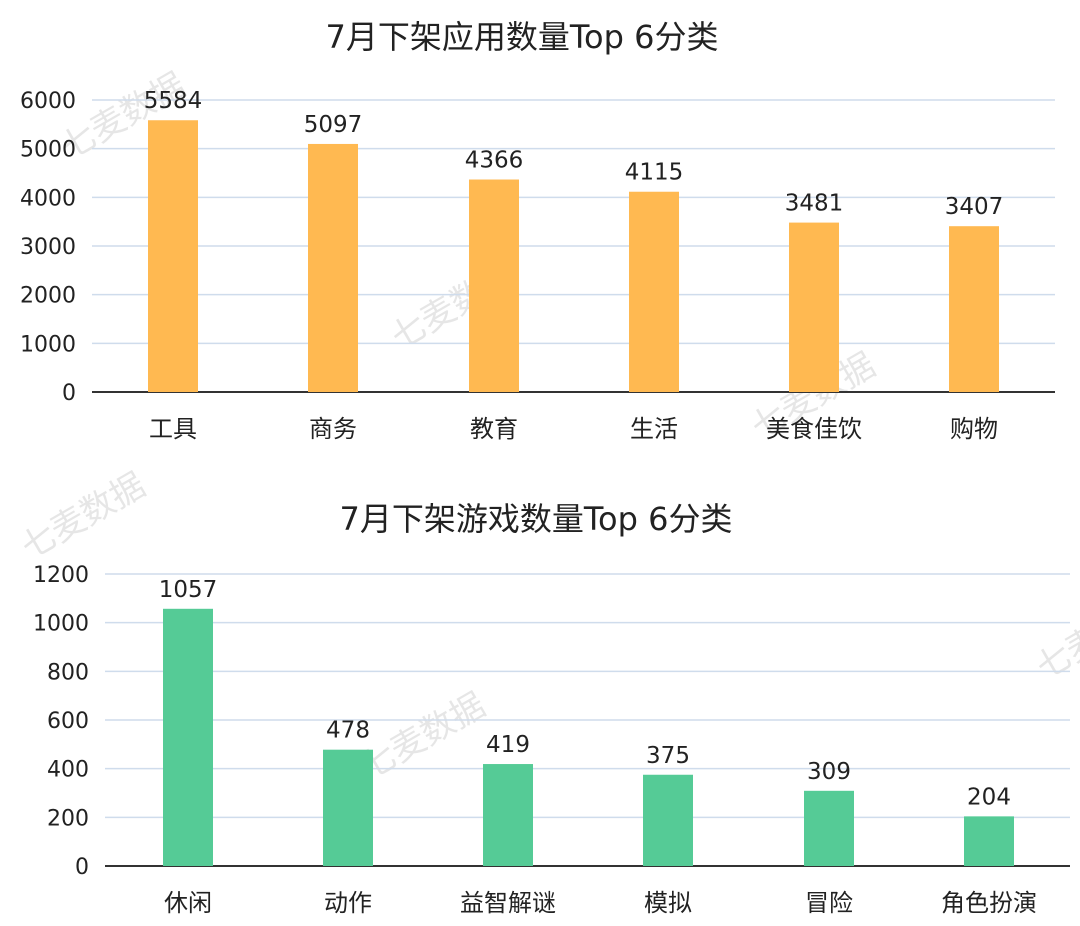  What do you see at coordinates (989, 903) in the screenshot?
I see `x-tick-label: 角色扮演` at bounding box center [989, 903].